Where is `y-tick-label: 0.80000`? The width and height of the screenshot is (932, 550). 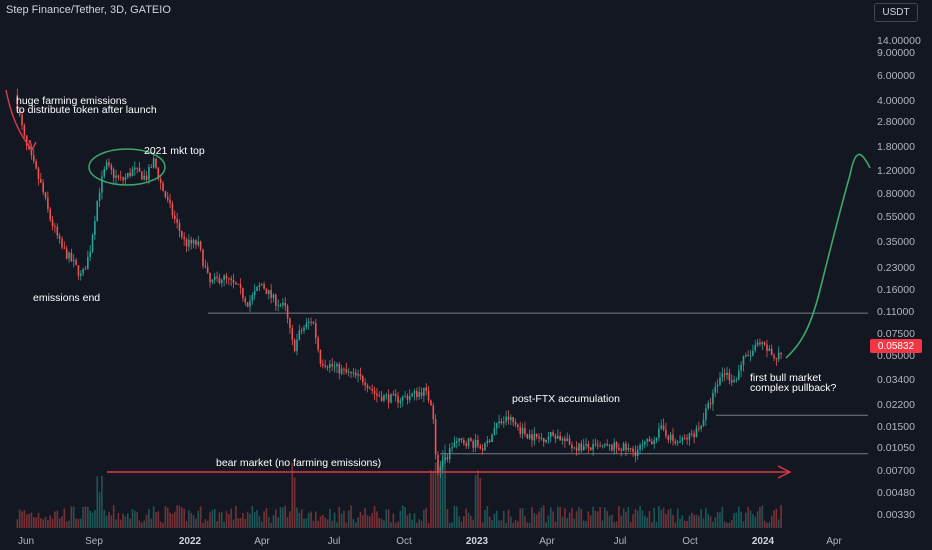
y-tick-label: 0.80000 is located at coordinates (896, 194).